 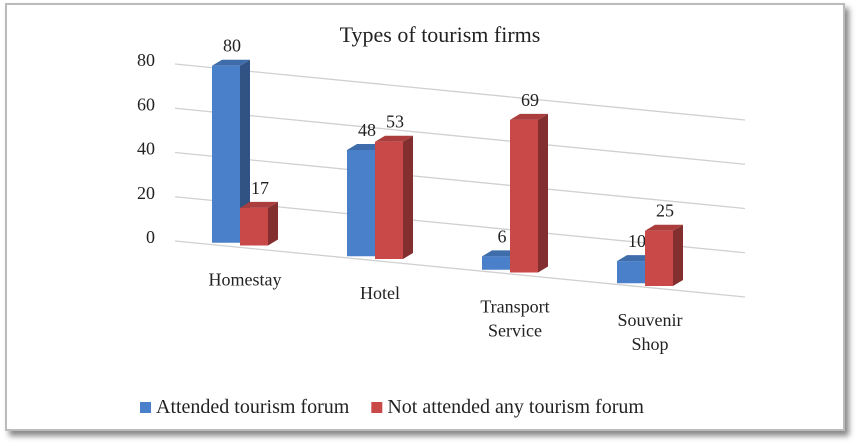 What do you see at coordinates (150, 237) in the screenshot?
I see `y-tick-label: 0` at bounding box center [150, 237].